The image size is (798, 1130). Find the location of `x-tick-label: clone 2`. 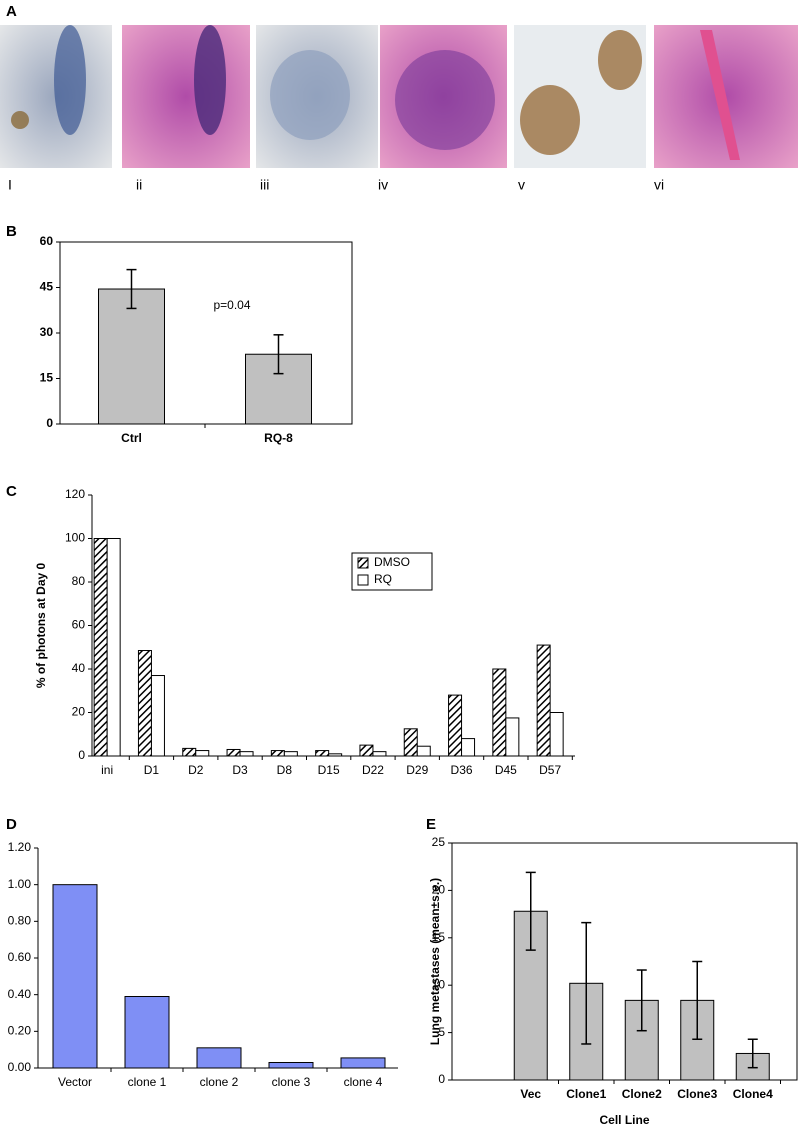

x-tick-label: clone 2 is located at coordinates (219, 1082).